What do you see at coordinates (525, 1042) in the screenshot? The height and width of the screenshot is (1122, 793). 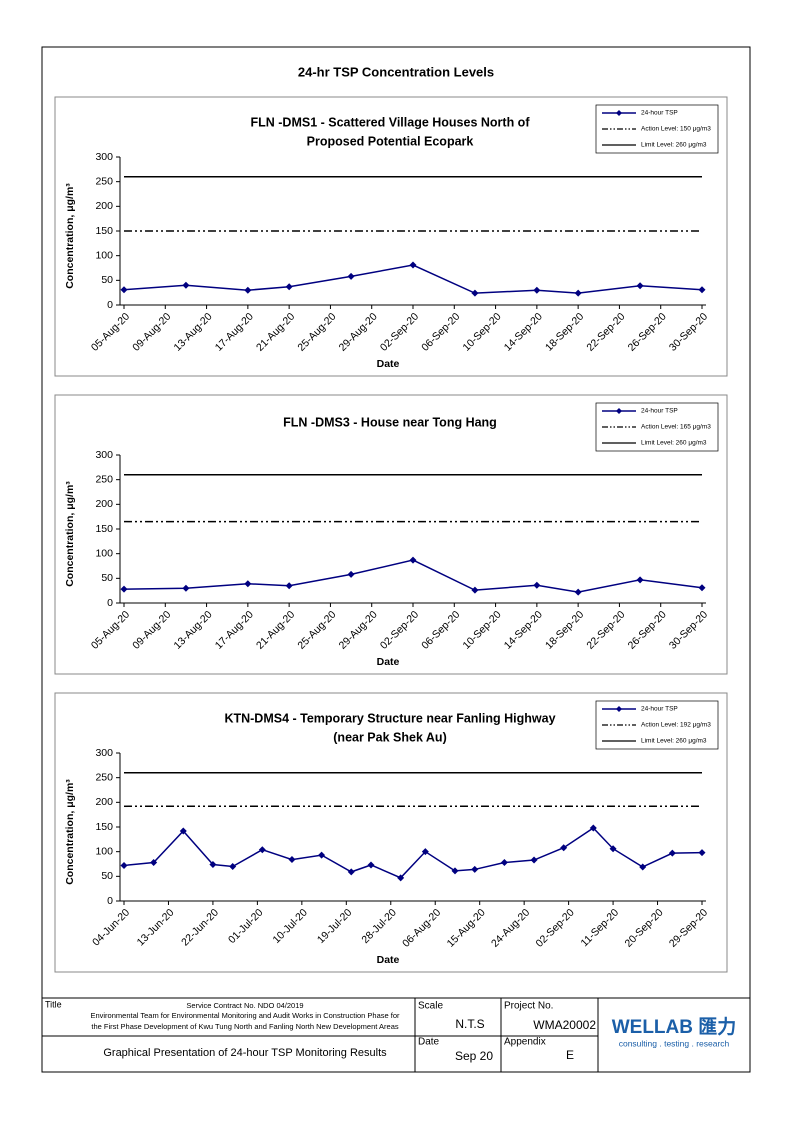 I see `appendix-label: Appendix` at bounding box center [525, 1042].